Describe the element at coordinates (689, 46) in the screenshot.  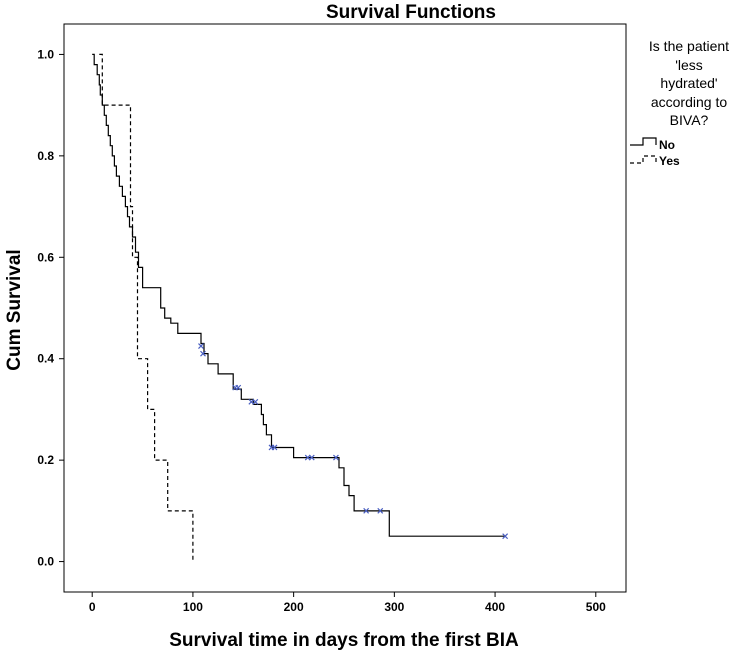
I see `legend-title-line: Is the patient` at that location.